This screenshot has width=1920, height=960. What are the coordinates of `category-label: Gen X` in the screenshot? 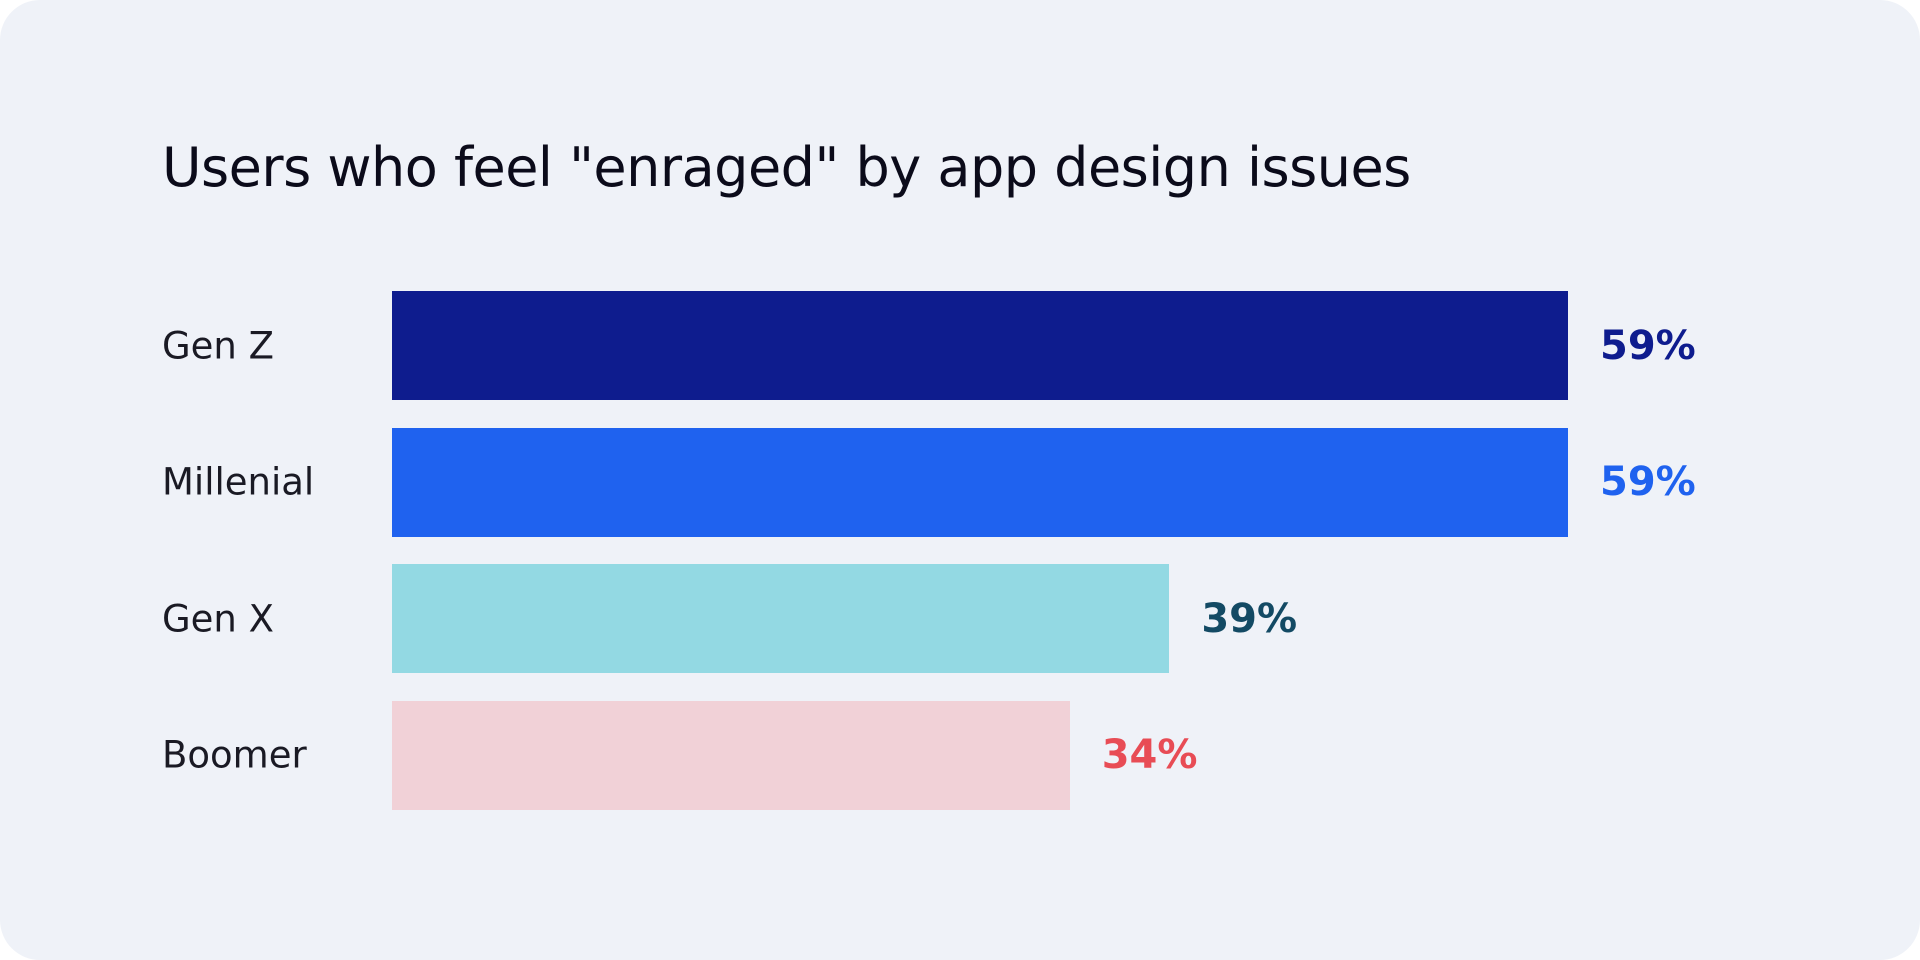 It's located at (218, 618).